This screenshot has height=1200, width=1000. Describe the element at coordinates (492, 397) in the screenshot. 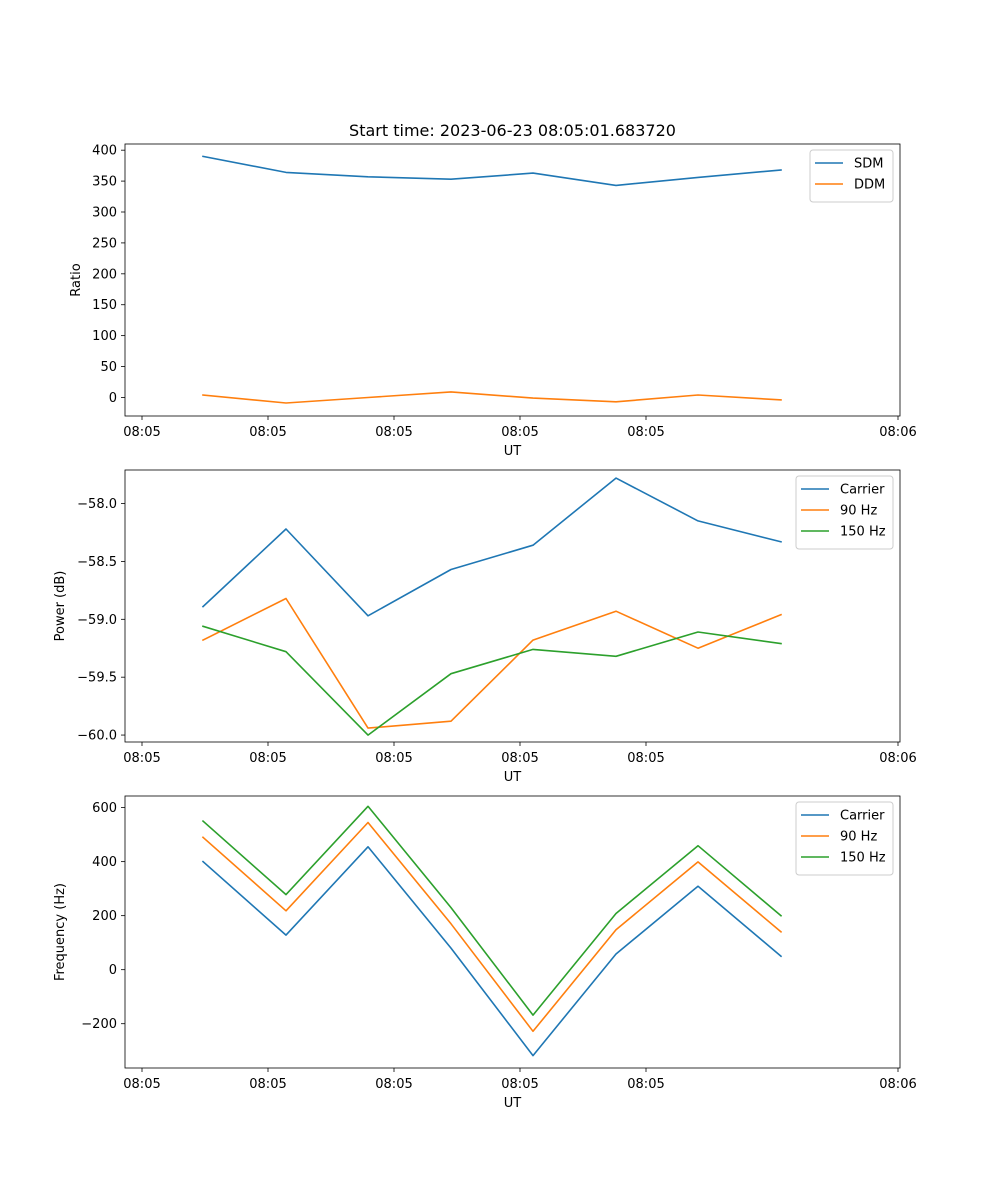

I see `series-line-ddm` at that location.